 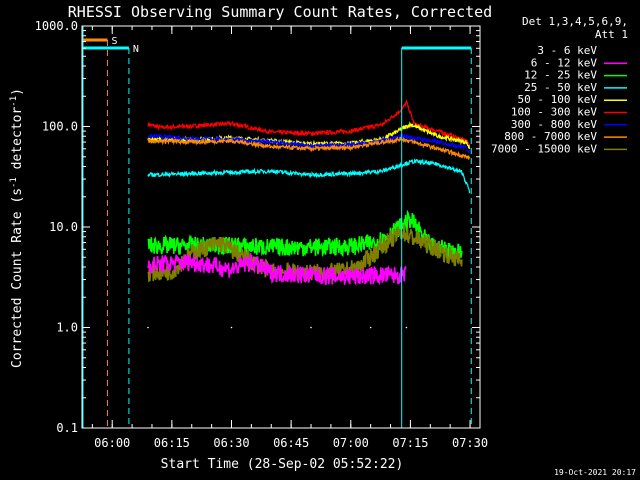 What do you see at coordinates (564, 62) in the screenshot?
I see `legend-label-1: 6 - 12 keV` at bounding box center [564, 62].